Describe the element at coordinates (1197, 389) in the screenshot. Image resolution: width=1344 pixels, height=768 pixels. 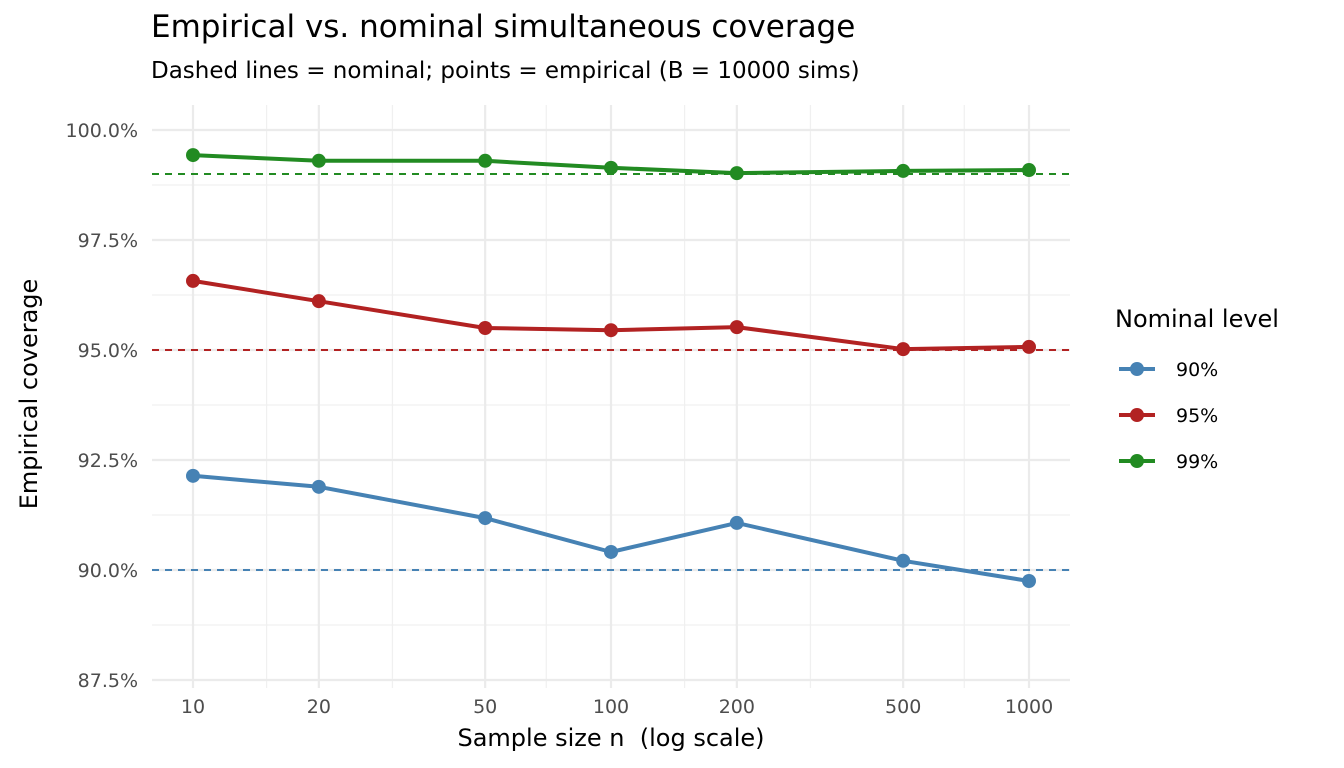
I see `legend: Nominal level 90% 95% 99%` at that location.